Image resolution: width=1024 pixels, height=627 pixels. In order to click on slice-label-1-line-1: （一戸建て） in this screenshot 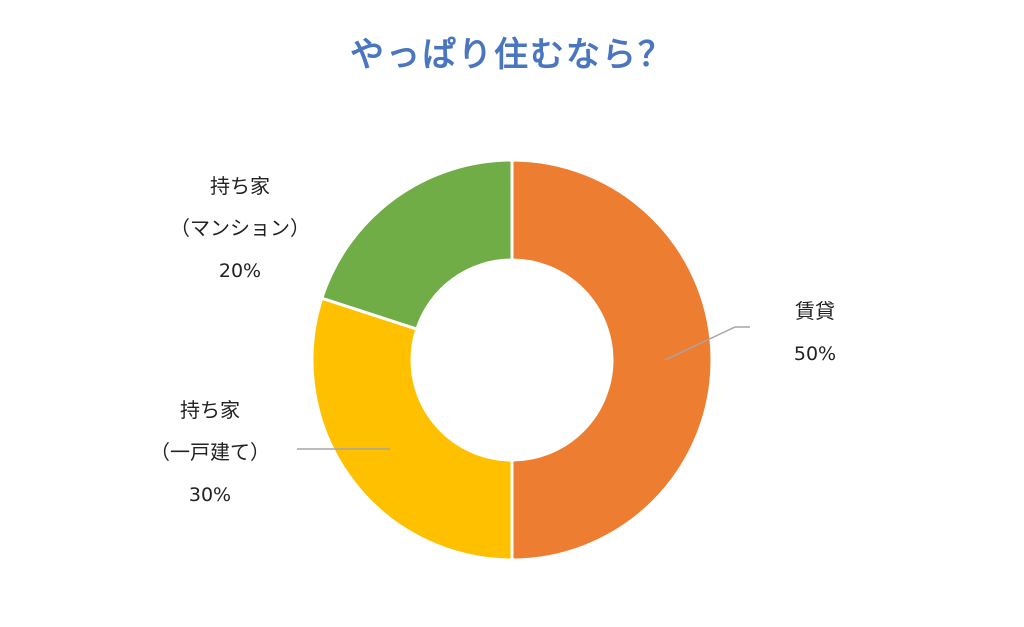, I will do `click(210, 452)`.